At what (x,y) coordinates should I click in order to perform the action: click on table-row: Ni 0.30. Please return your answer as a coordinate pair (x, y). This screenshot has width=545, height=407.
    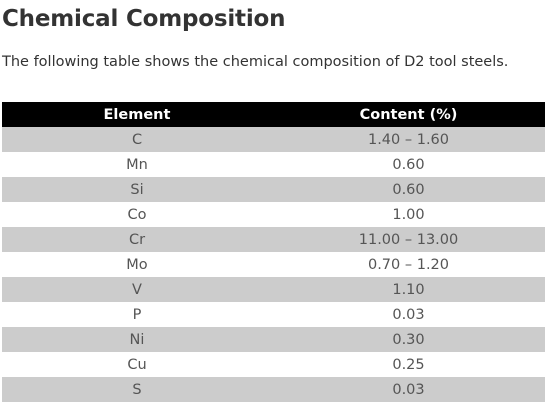
    Looking at the image, I should click on (273, 339).